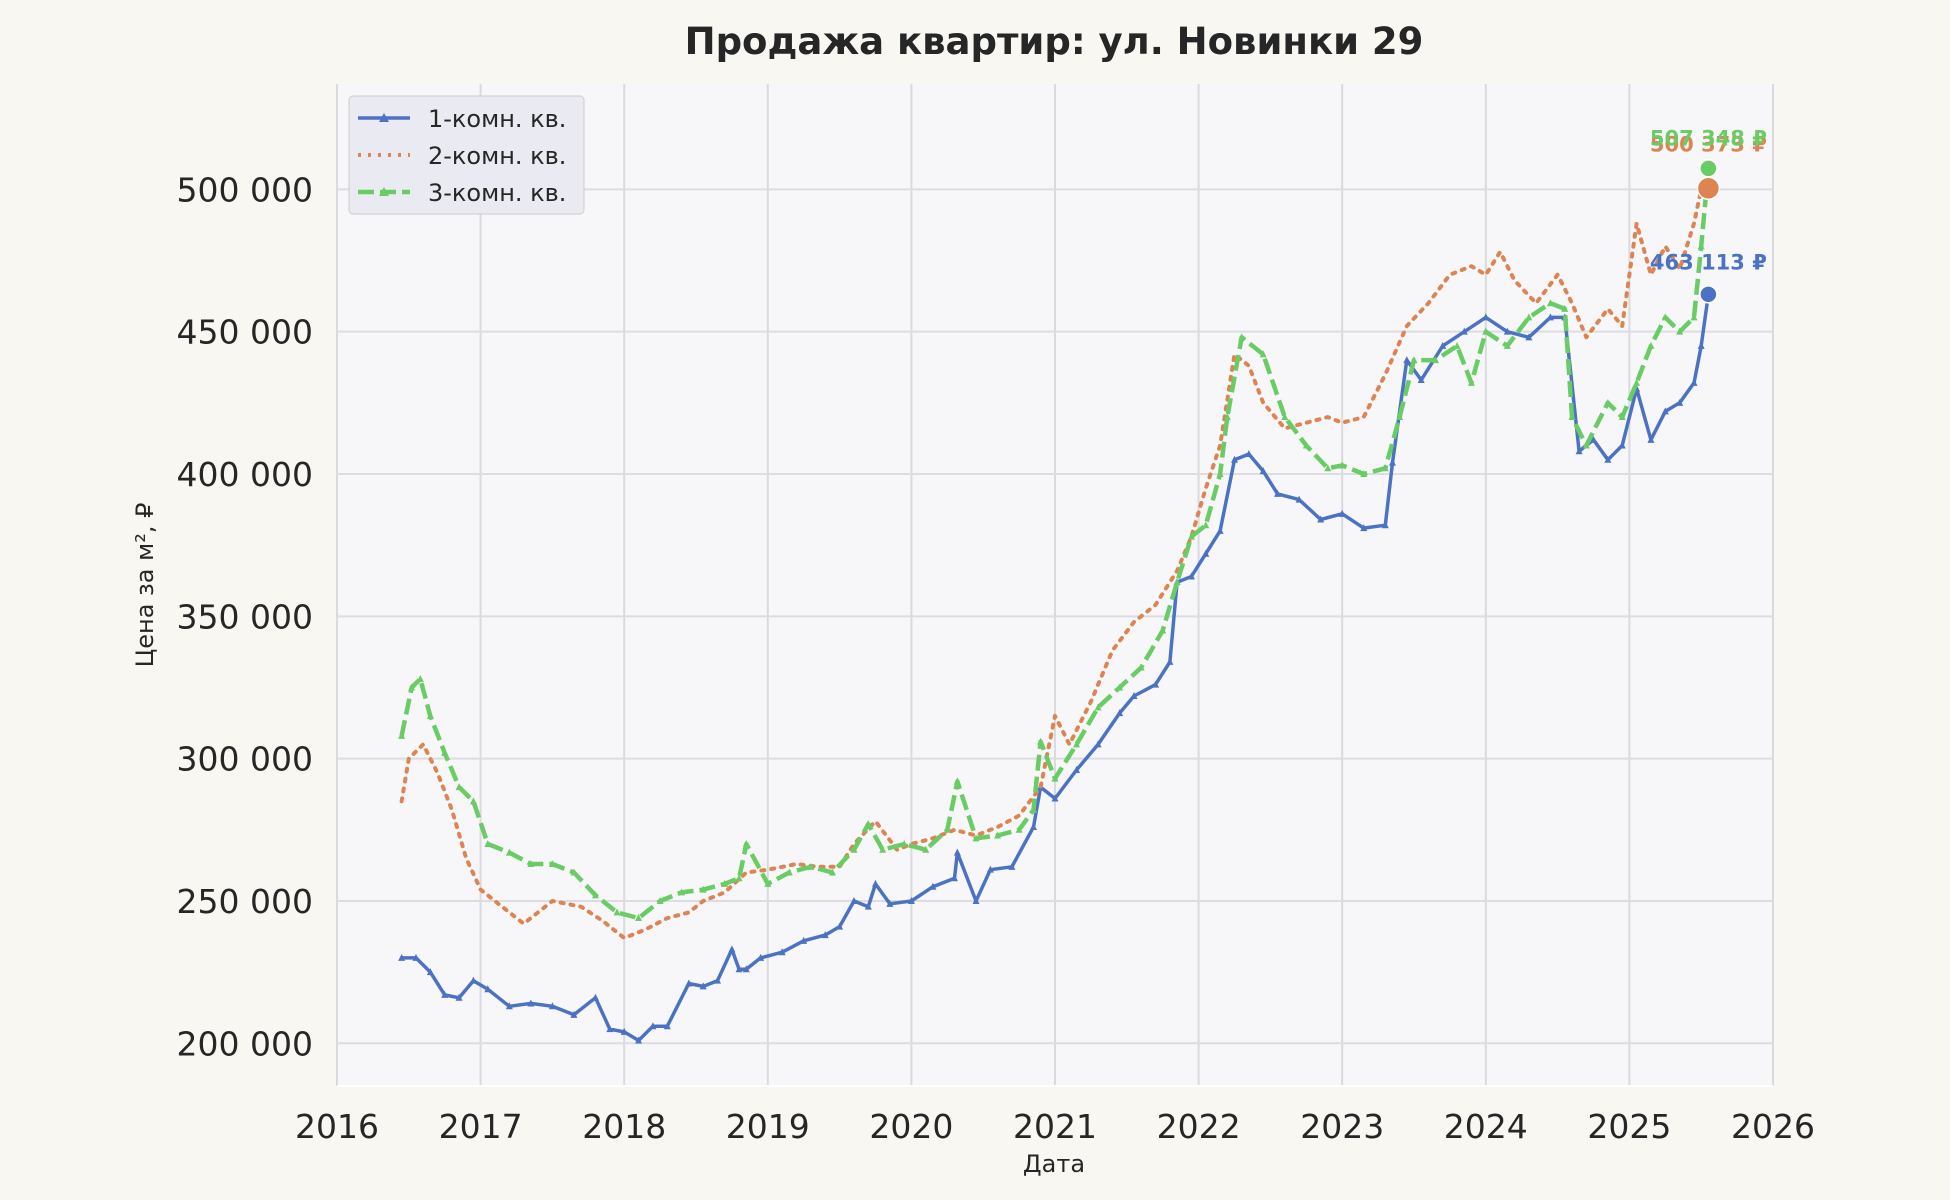 This screenshot has height=1200, width=1950. Describe the element at coordinates (768, 1126) in the screenshot. I see `x-tick-label: 2019` at that location.